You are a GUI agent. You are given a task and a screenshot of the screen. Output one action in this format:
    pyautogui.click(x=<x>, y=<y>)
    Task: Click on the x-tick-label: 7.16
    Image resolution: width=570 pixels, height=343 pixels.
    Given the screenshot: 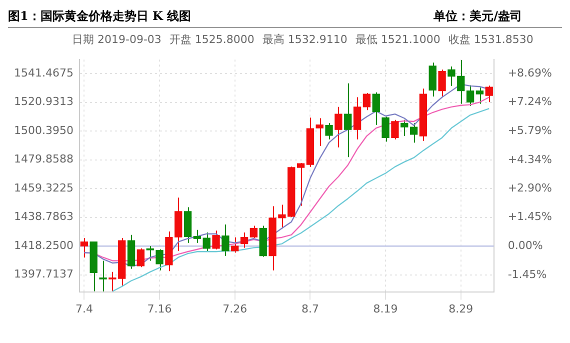 What is the action you would take?
    pyautogui.click(x=159, y=309)
    